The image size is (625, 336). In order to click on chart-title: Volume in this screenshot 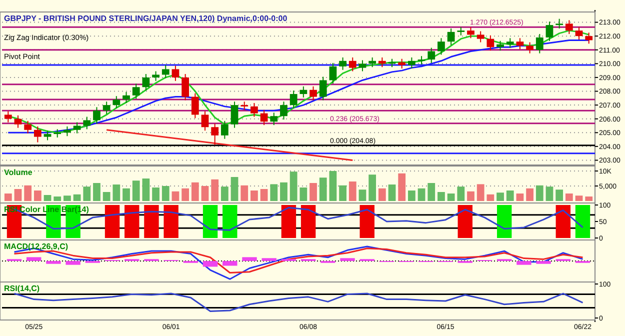, I will do `click(18, 172)`.